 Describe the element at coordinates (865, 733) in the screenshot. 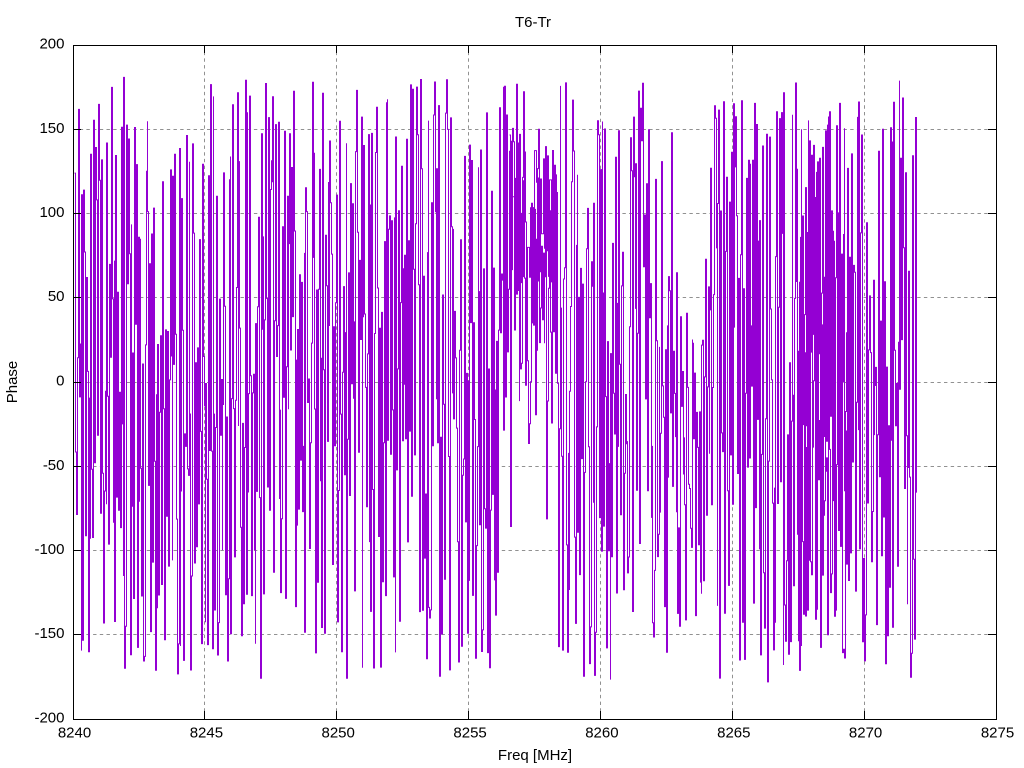

I see `svg-text: 8270` at that location.